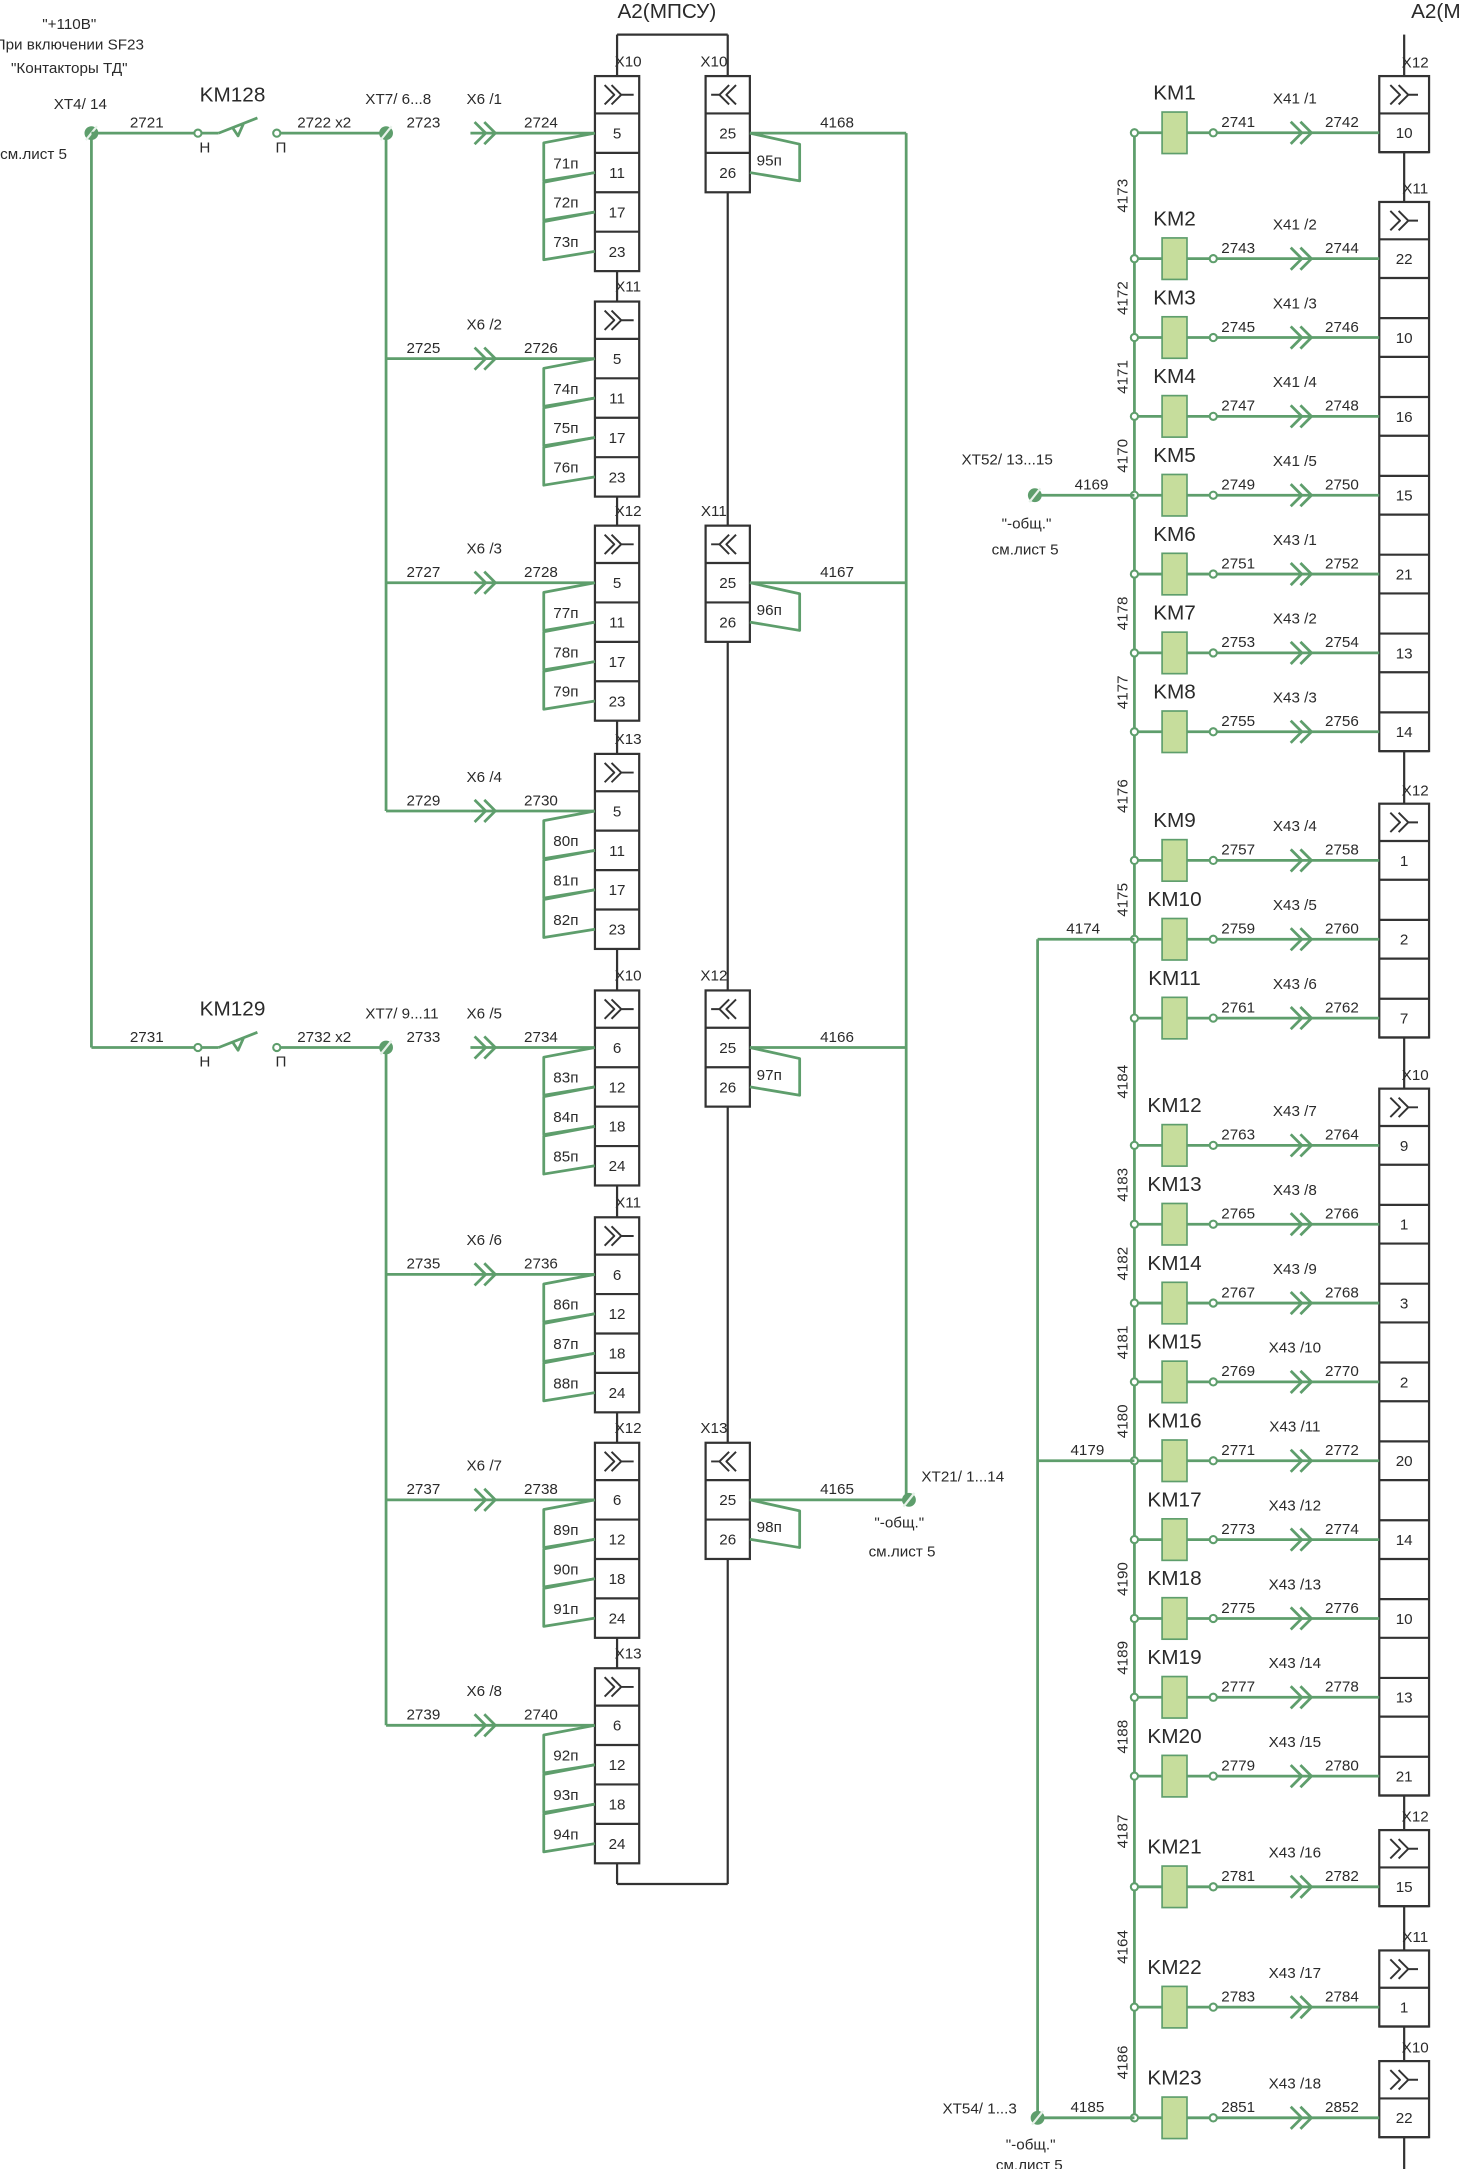 This screenshot has height=2169, width=1461. What do you see at coordinates (423, 348) in the screenshot?
I see `wire-label: 2725` at bounding box center [423, 348].